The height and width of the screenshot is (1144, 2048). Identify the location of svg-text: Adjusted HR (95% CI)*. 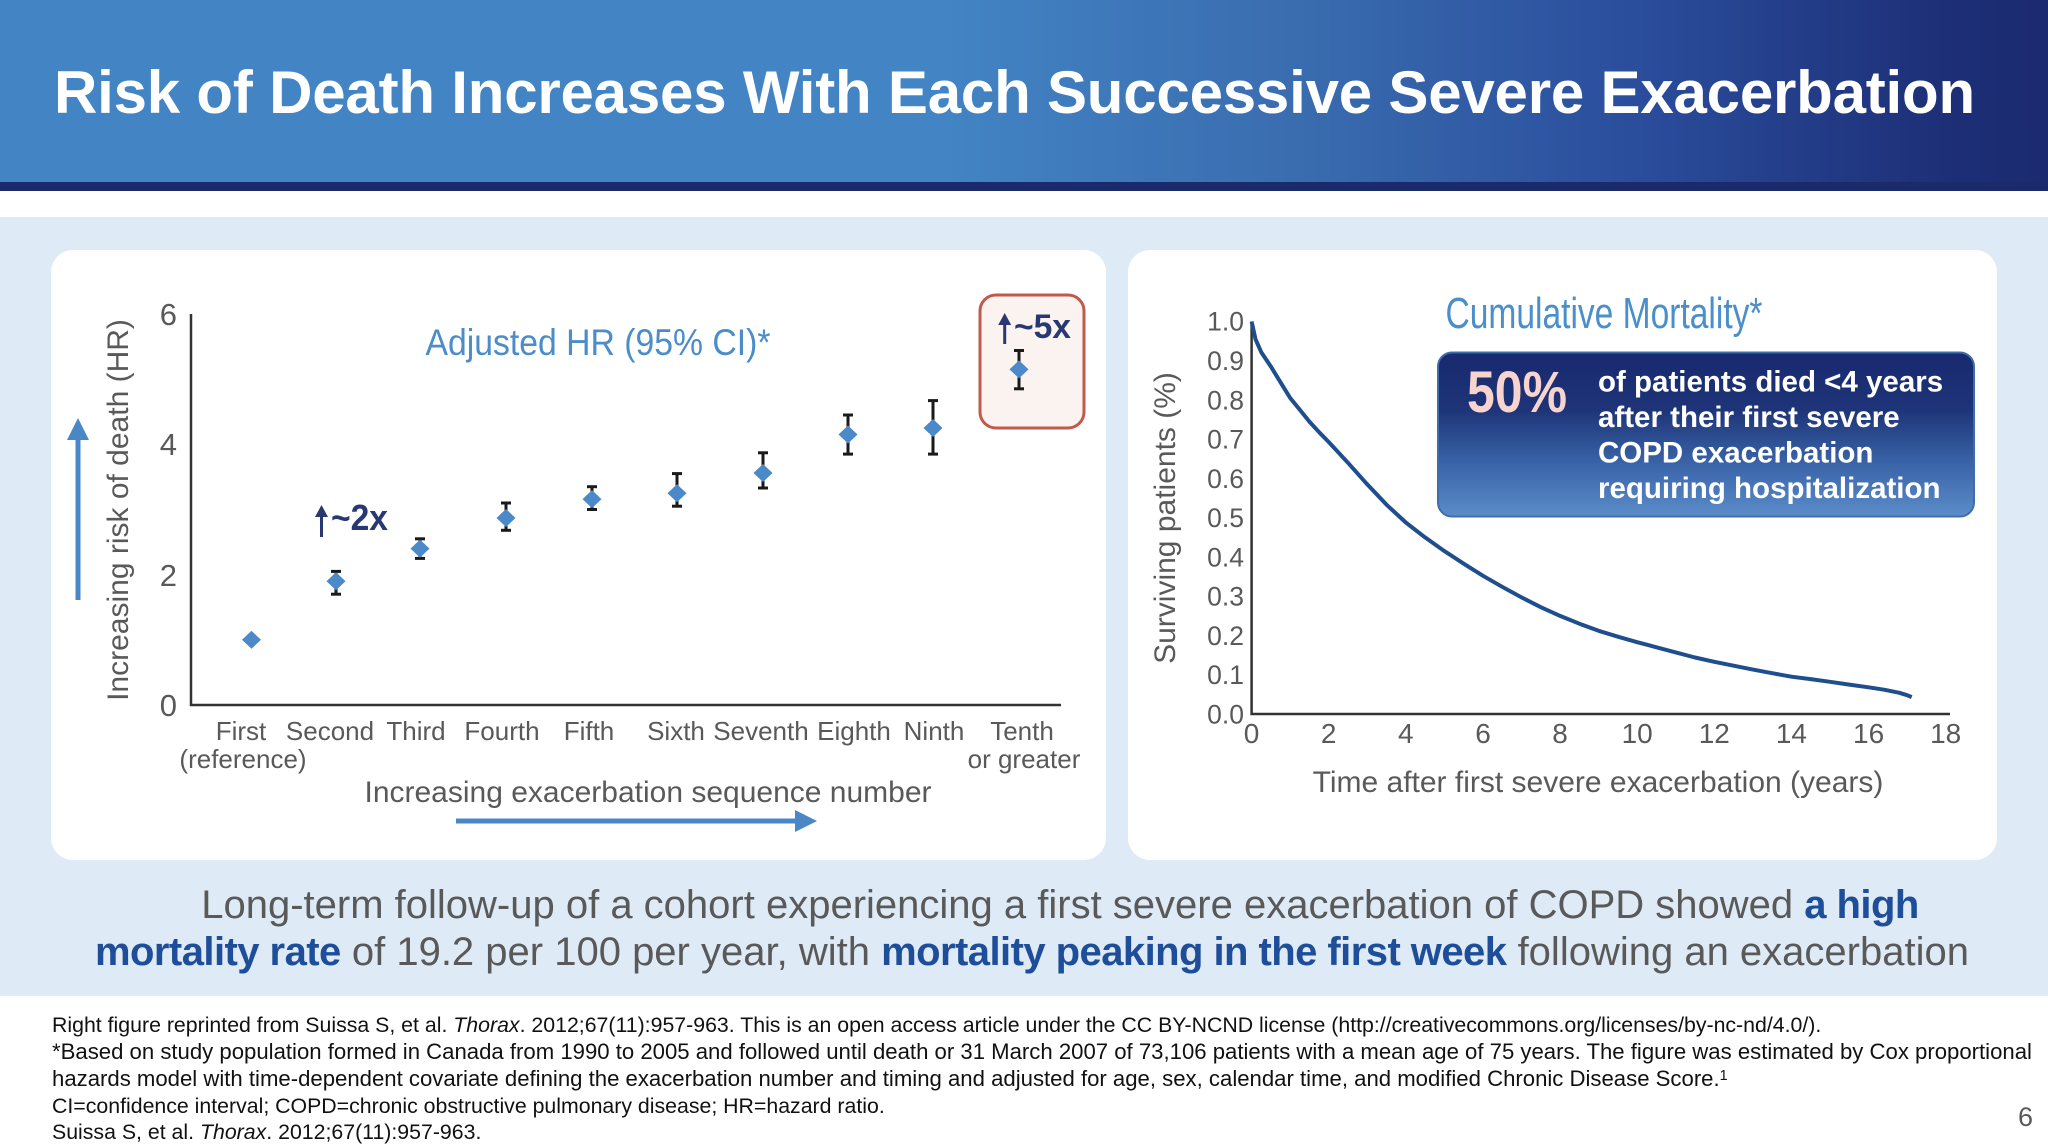
(598, 342).